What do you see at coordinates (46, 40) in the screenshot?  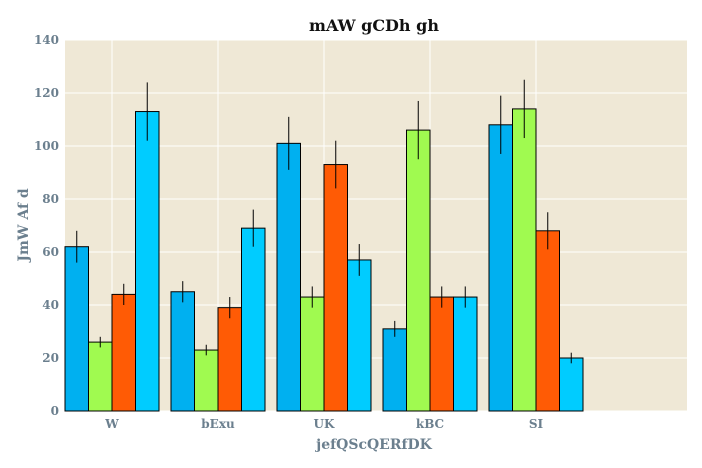 I see `y-tick-label: 140` at bounding box center [46, 40].